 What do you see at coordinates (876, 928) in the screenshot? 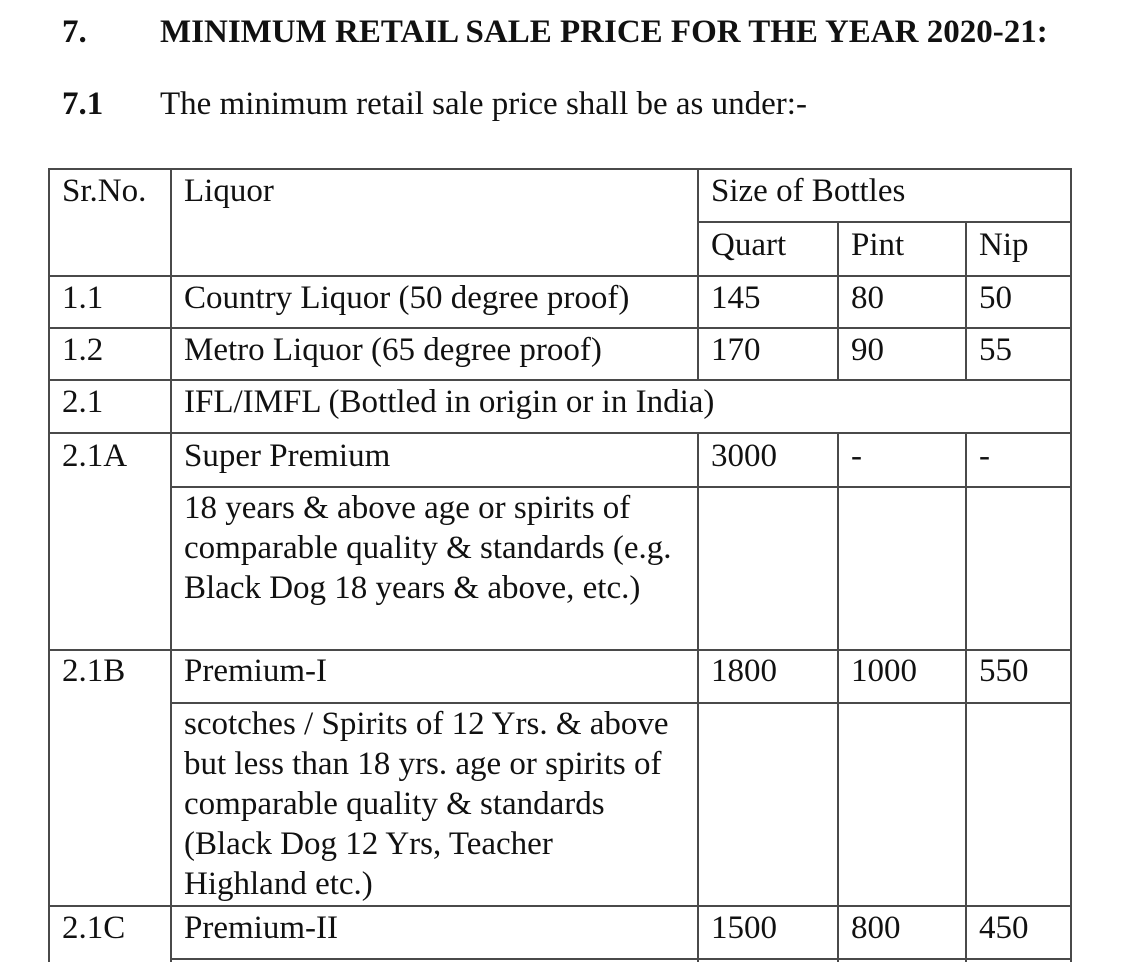
I see `row-pint: 800` at bounding box center [876, 928].